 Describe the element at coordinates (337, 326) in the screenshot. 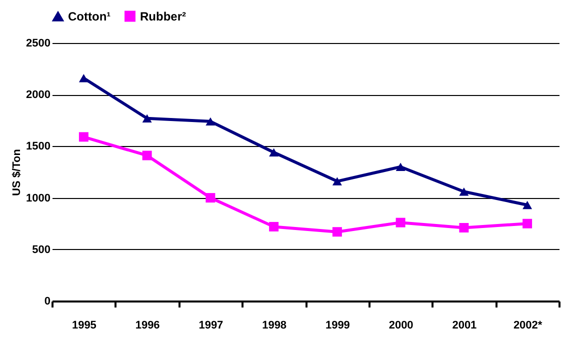

I see `x-tick-label: 1999` at that location.